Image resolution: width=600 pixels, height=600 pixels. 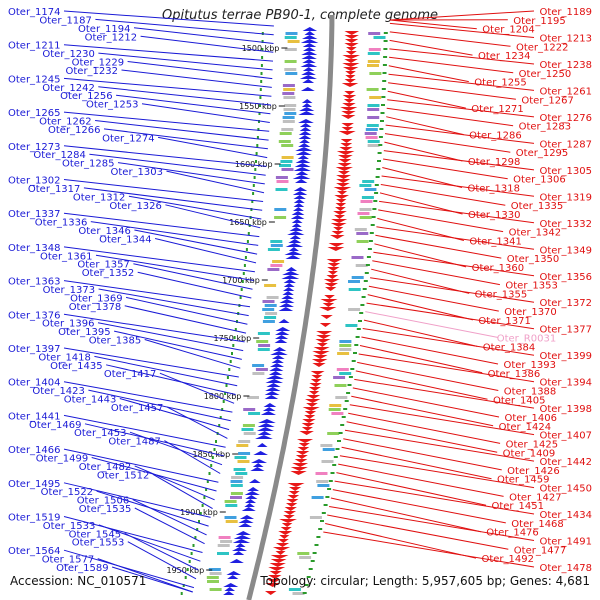 What do you see at coordinates (34, 113) in the screenshot?
I see `gene-label: Oter_1265` at bounding box center [34, 113].